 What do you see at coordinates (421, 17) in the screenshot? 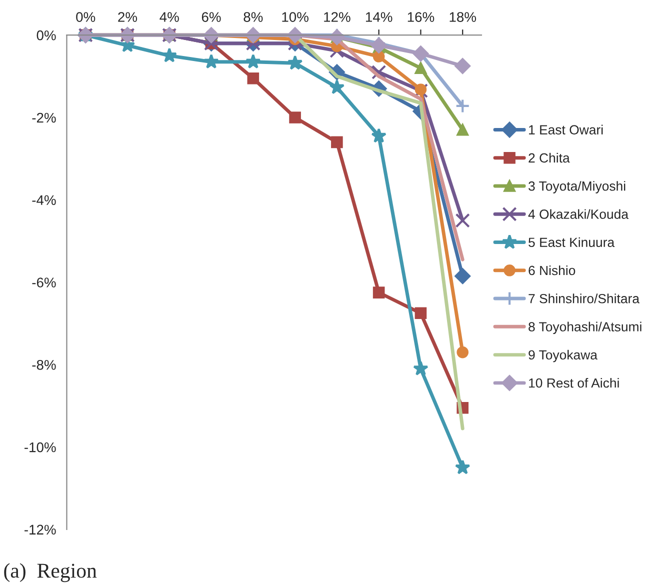
I see `x-tick-label: 16%` at bounding box center [421, 17].